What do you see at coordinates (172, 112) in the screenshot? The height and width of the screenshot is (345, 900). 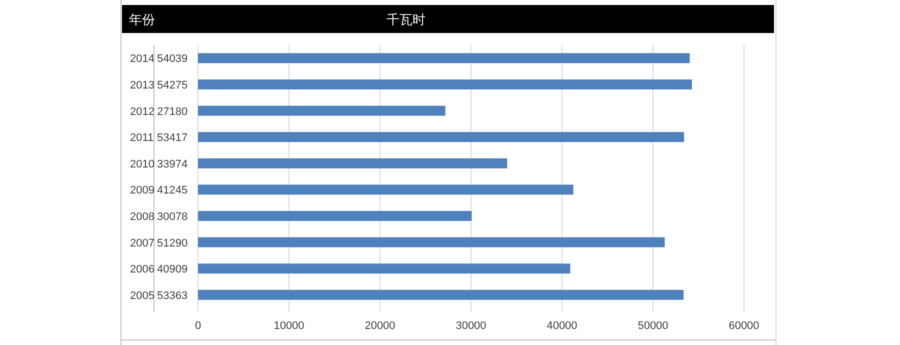 I see `data-label: 27180` at bounding box center [172, 112].